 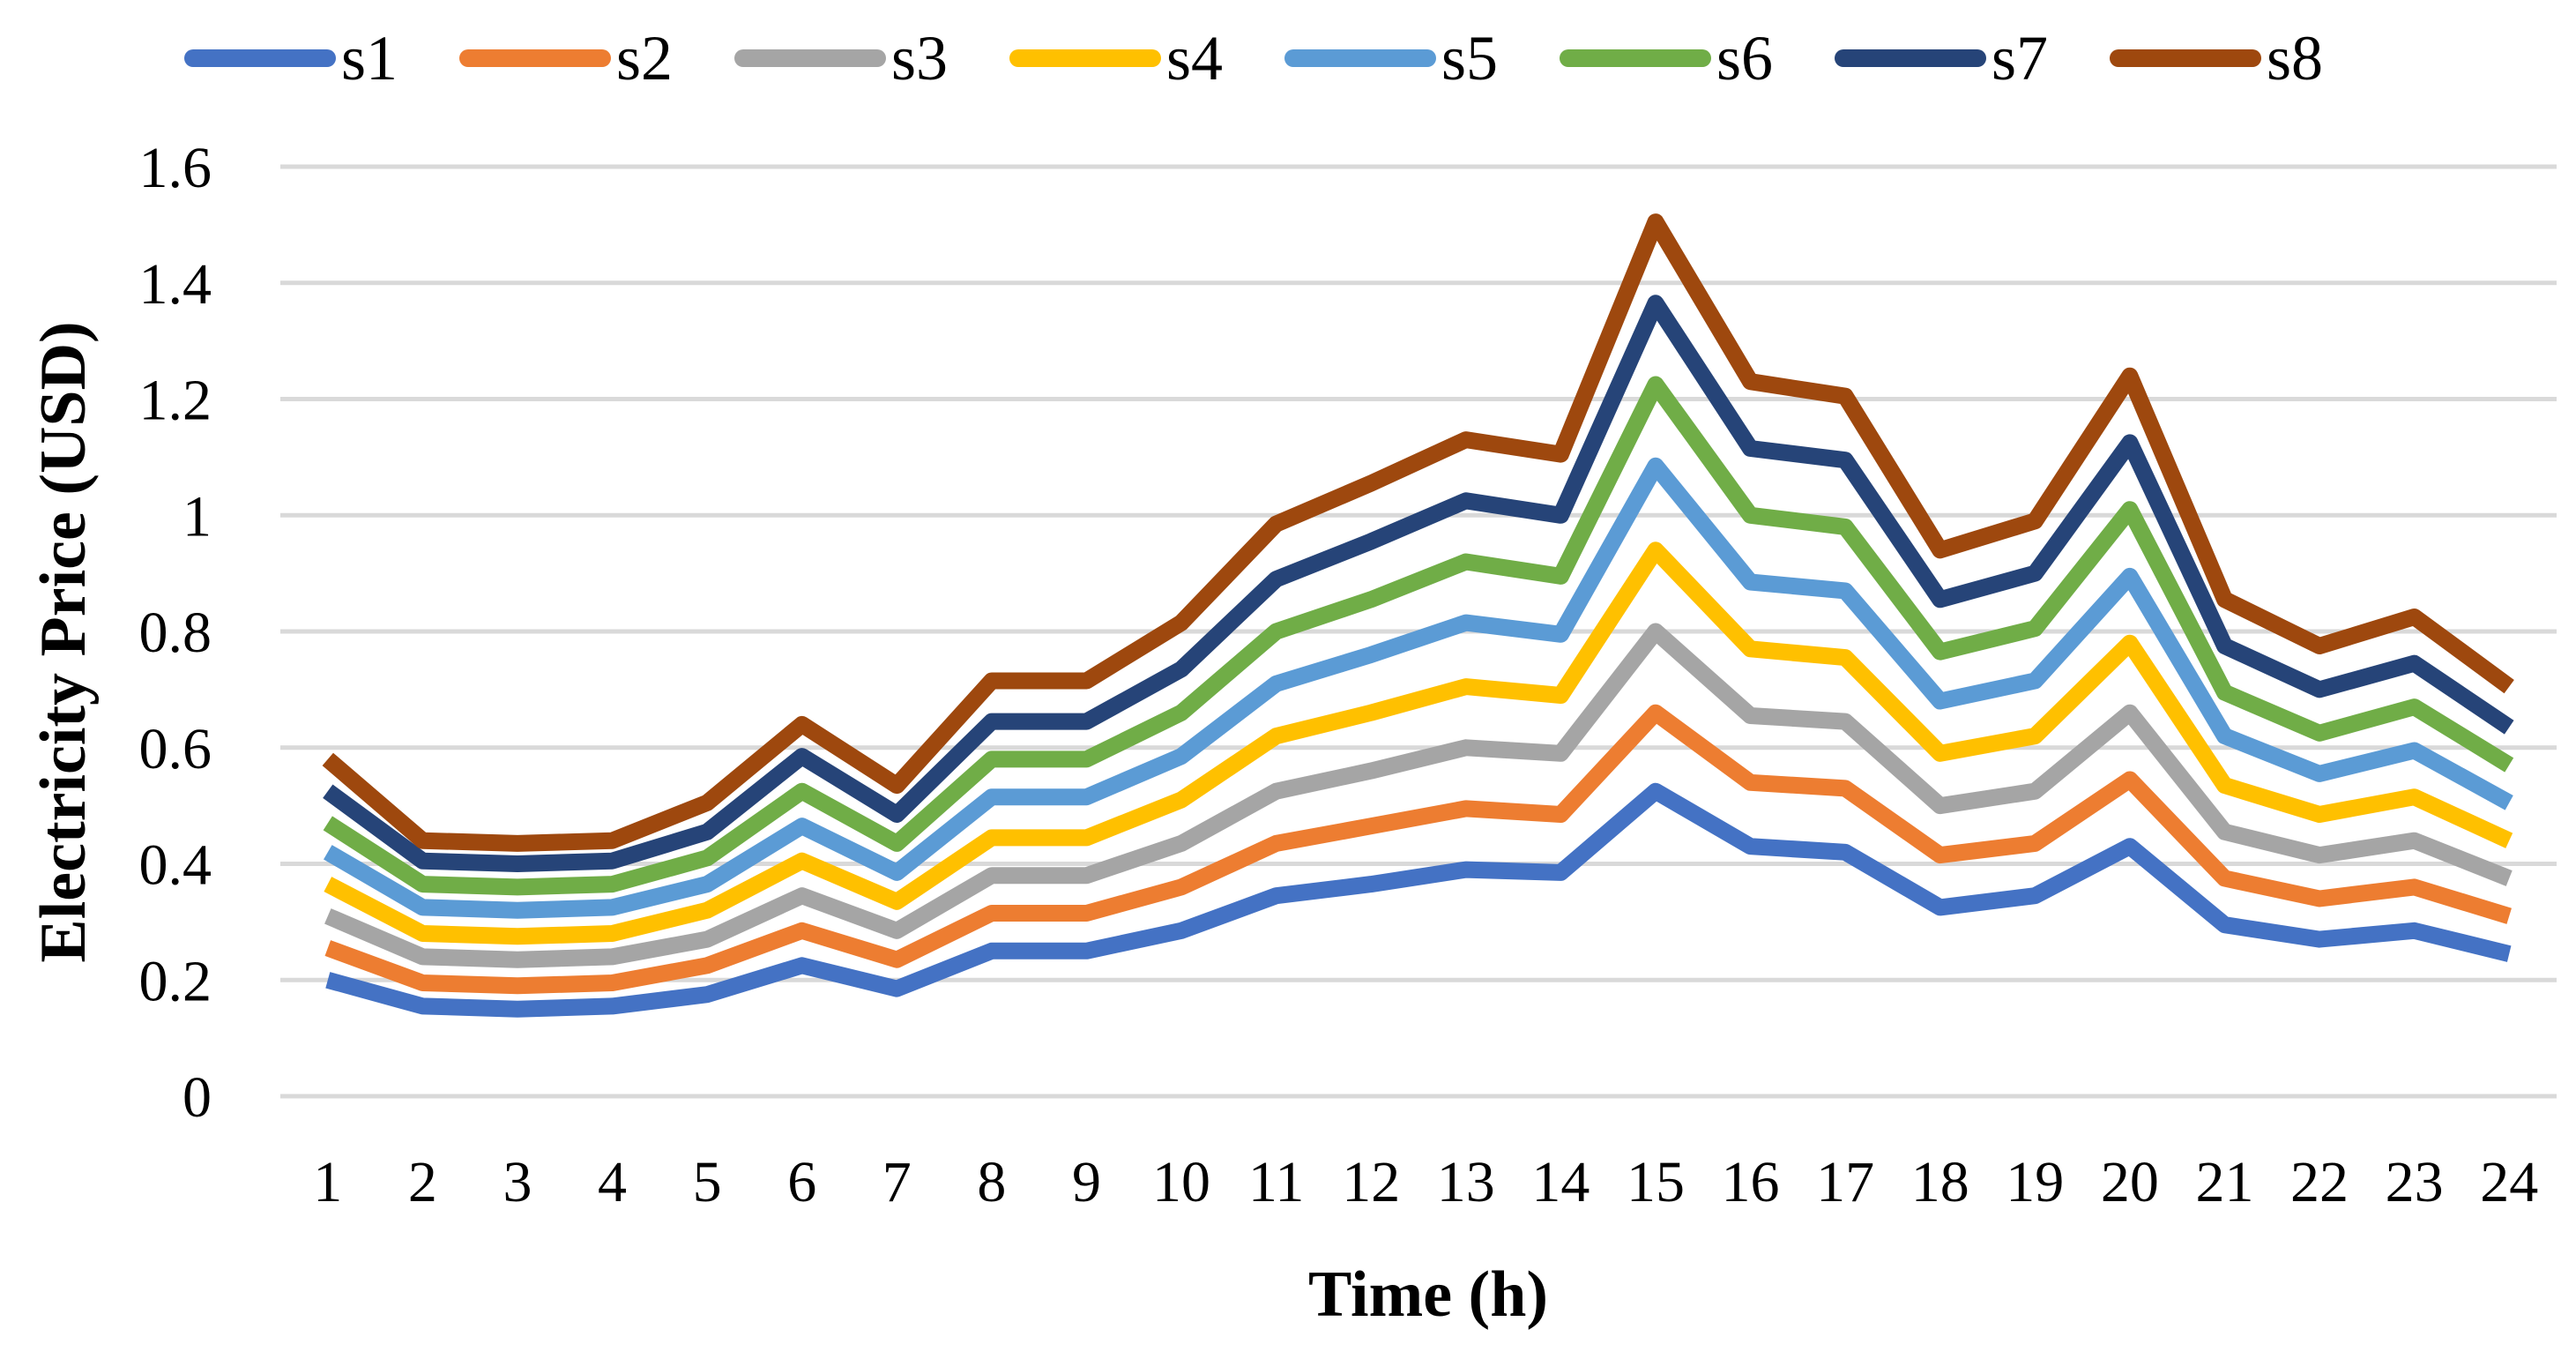 I want to click on y-tick-label: 1.2, so click(x=176, y=401).